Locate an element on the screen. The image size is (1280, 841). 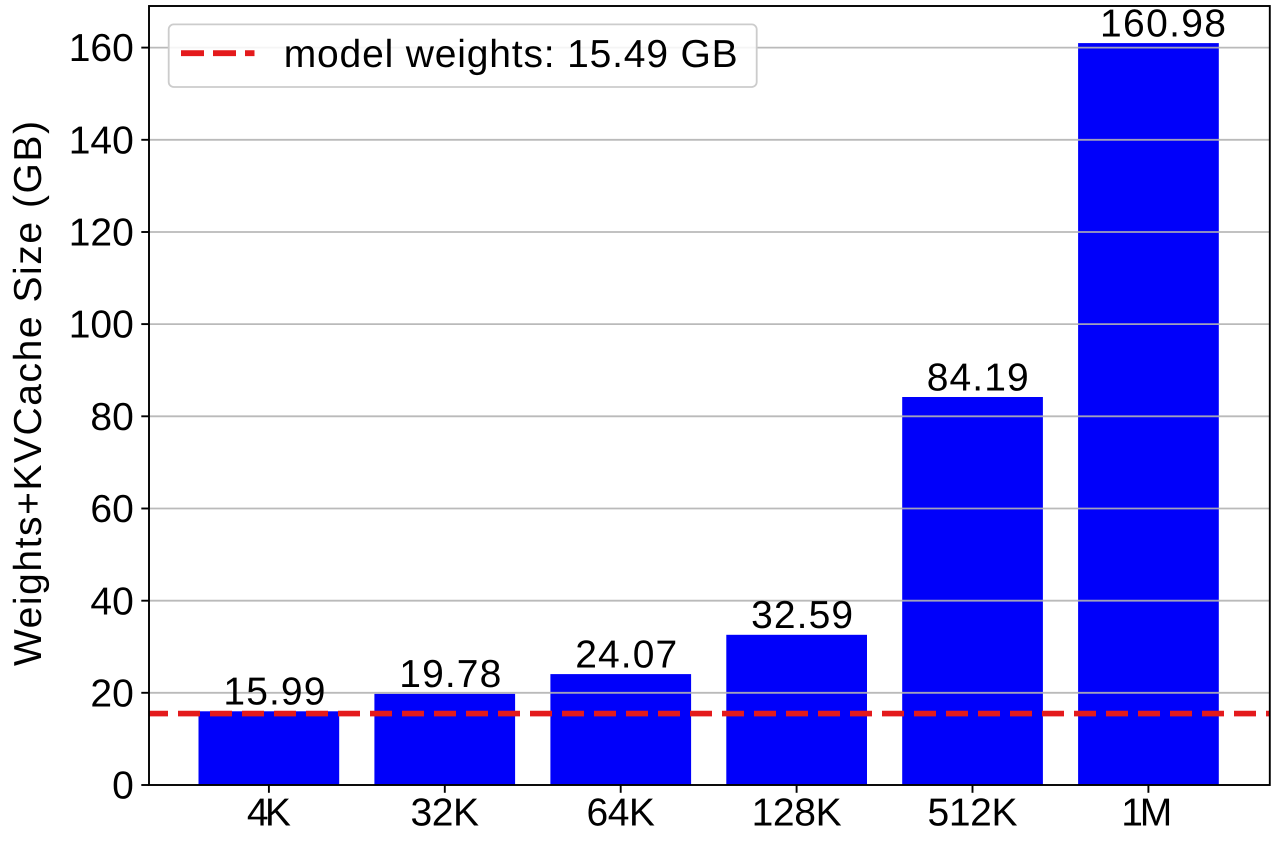
svg-text: 19.78 is located at coordinates (450, 674).